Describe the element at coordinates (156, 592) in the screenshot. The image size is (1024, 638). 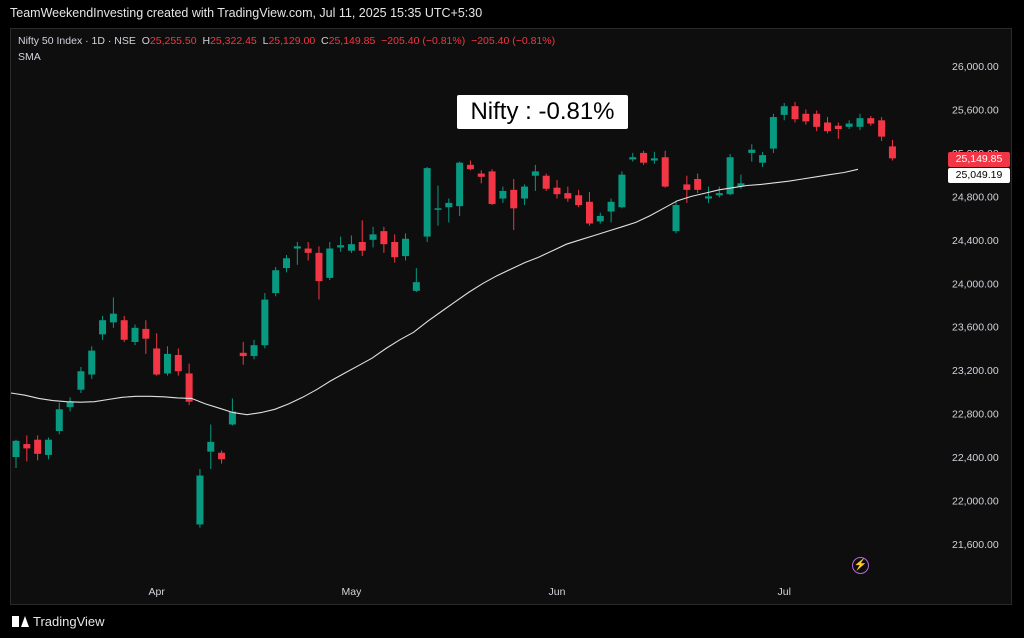
I see `x-tick-label: Apr` at that location.